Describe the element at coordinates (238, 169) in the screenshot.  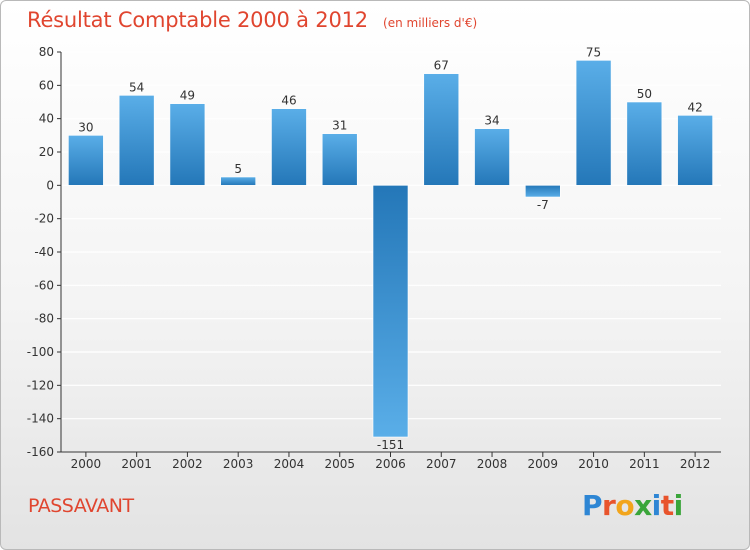
I see `value-label: 5` at that location.